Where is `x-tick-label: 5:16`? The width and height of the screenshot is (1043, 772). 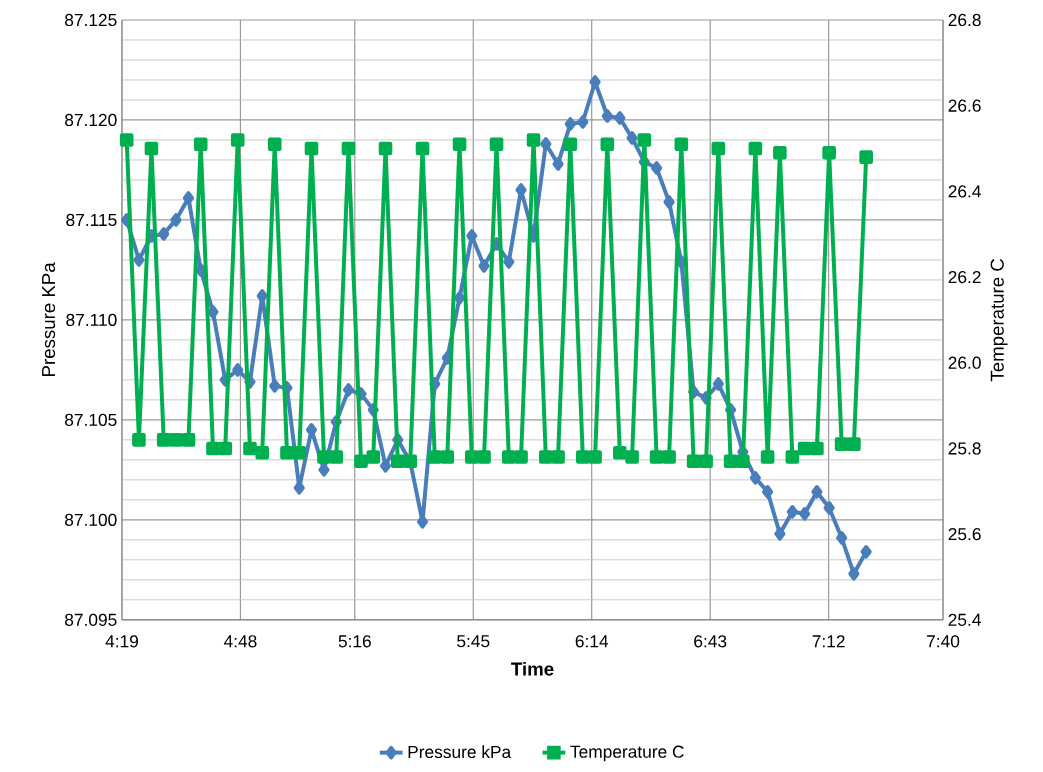
x-tick-label: 5:16 is located at coordinates (354, 641).